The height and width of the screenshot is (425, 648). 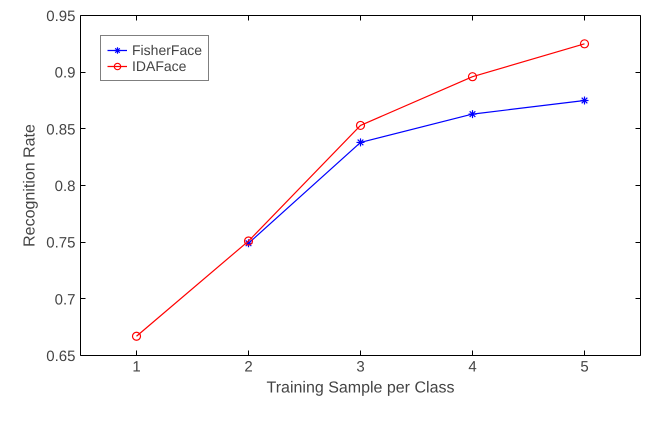 I want to click on y-tick-label: 0.95, so click(x=61, y=16).